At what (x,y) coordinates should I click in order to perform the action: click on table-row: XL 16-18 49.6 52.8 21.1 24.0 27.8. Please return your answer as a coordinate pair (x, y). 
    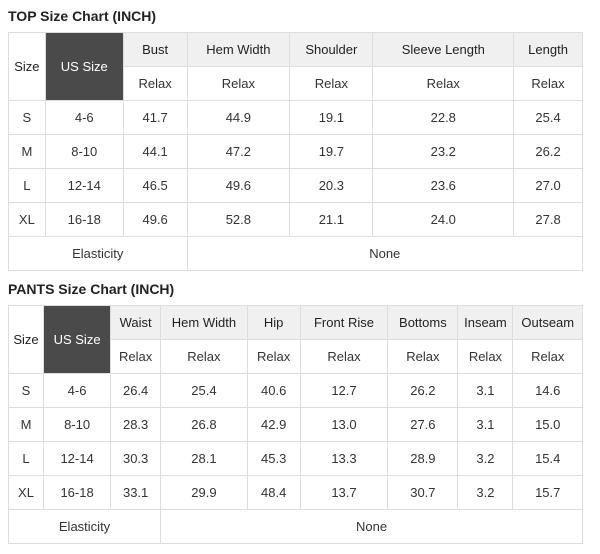
    Looking at the image, I should click on (295, 219).